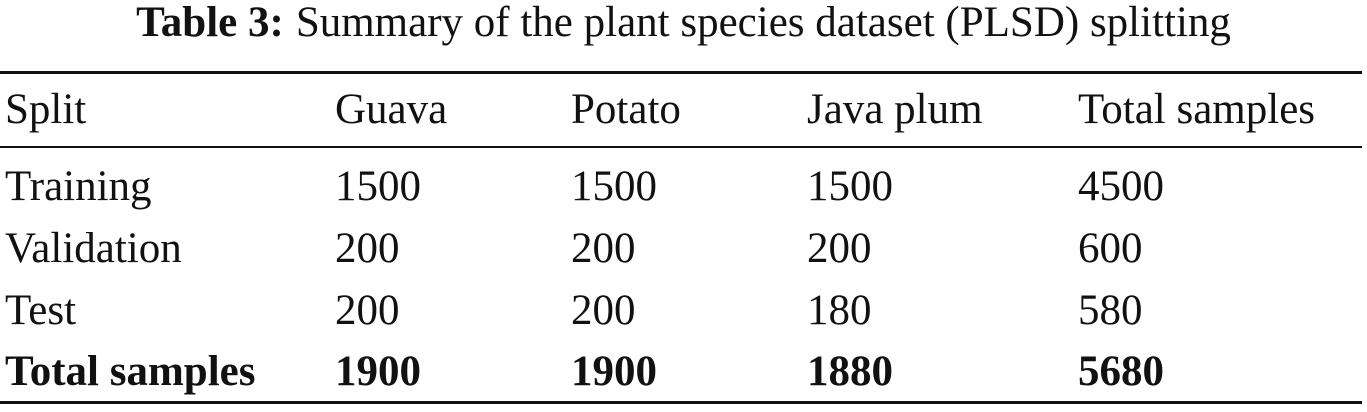  What do you see at coordinates (130, 371) in the screenshot?
I see `total-cell: Total samples` at bounding box center [130, 371].